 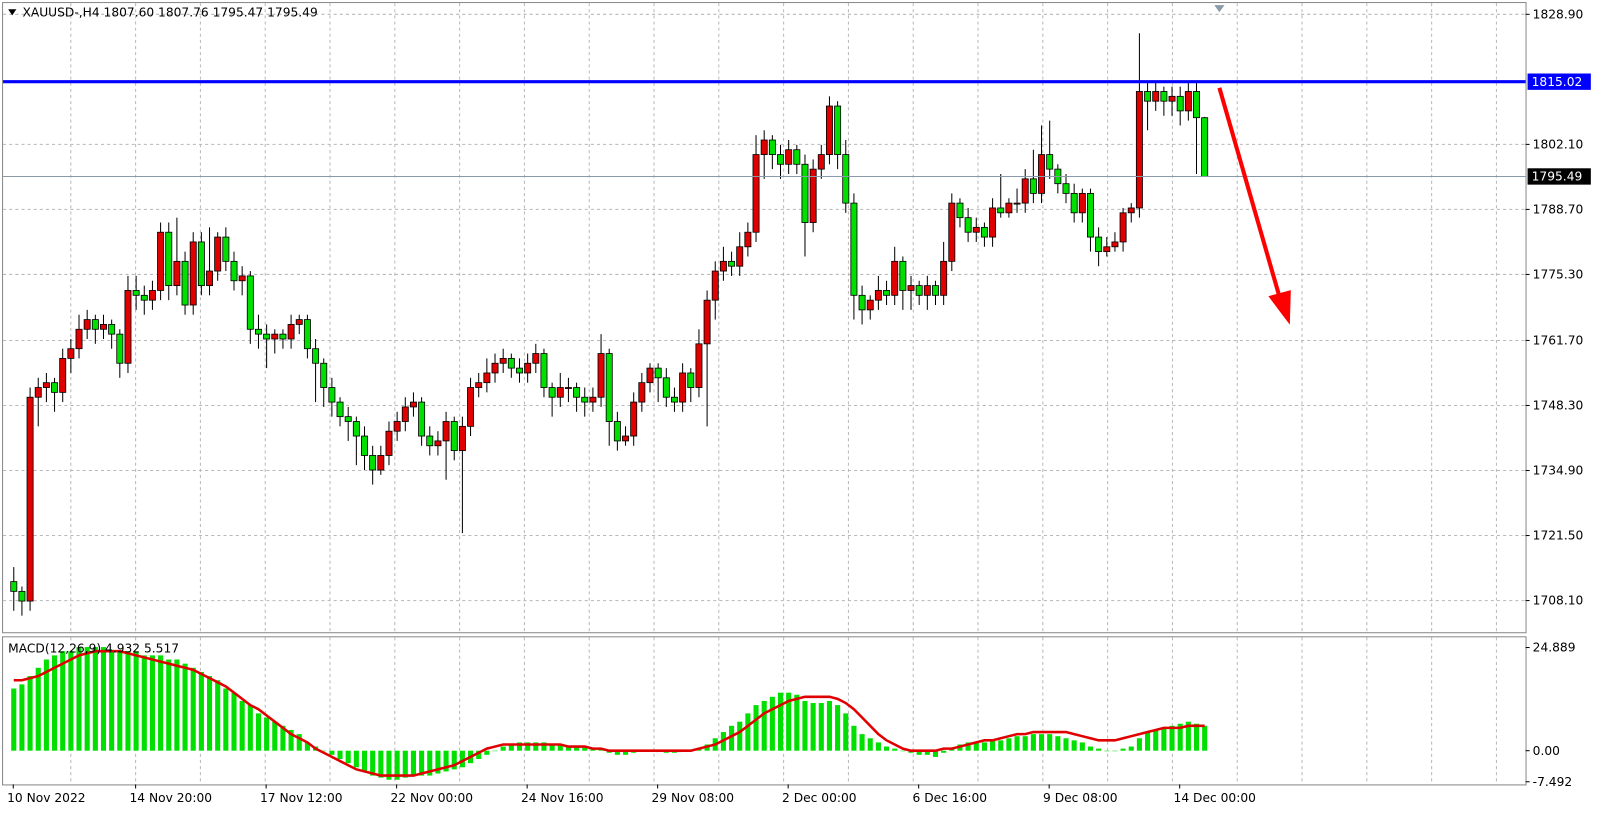 What do you see at coordinates (1558, 471) in the screenshot?
I see `y-tick-label: 1734.90` at bounding box center [1558, 471].